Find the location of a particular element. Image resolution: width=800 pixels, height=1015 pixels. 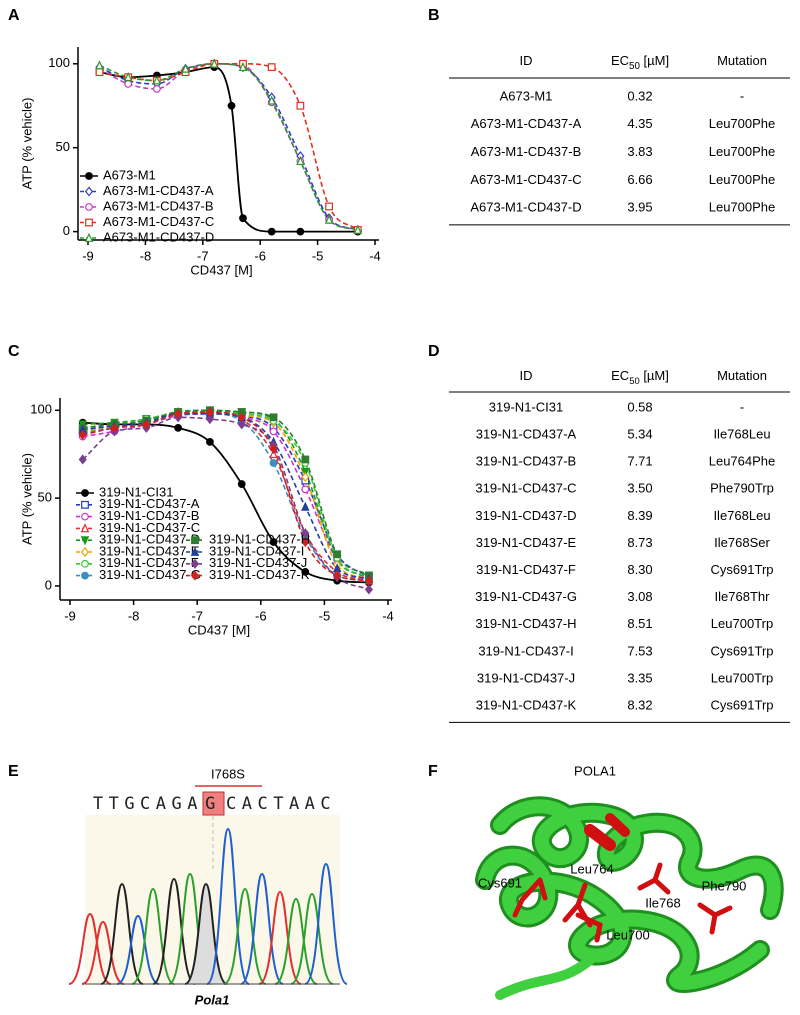

table-cell: - is located at coordinates (742, 406).